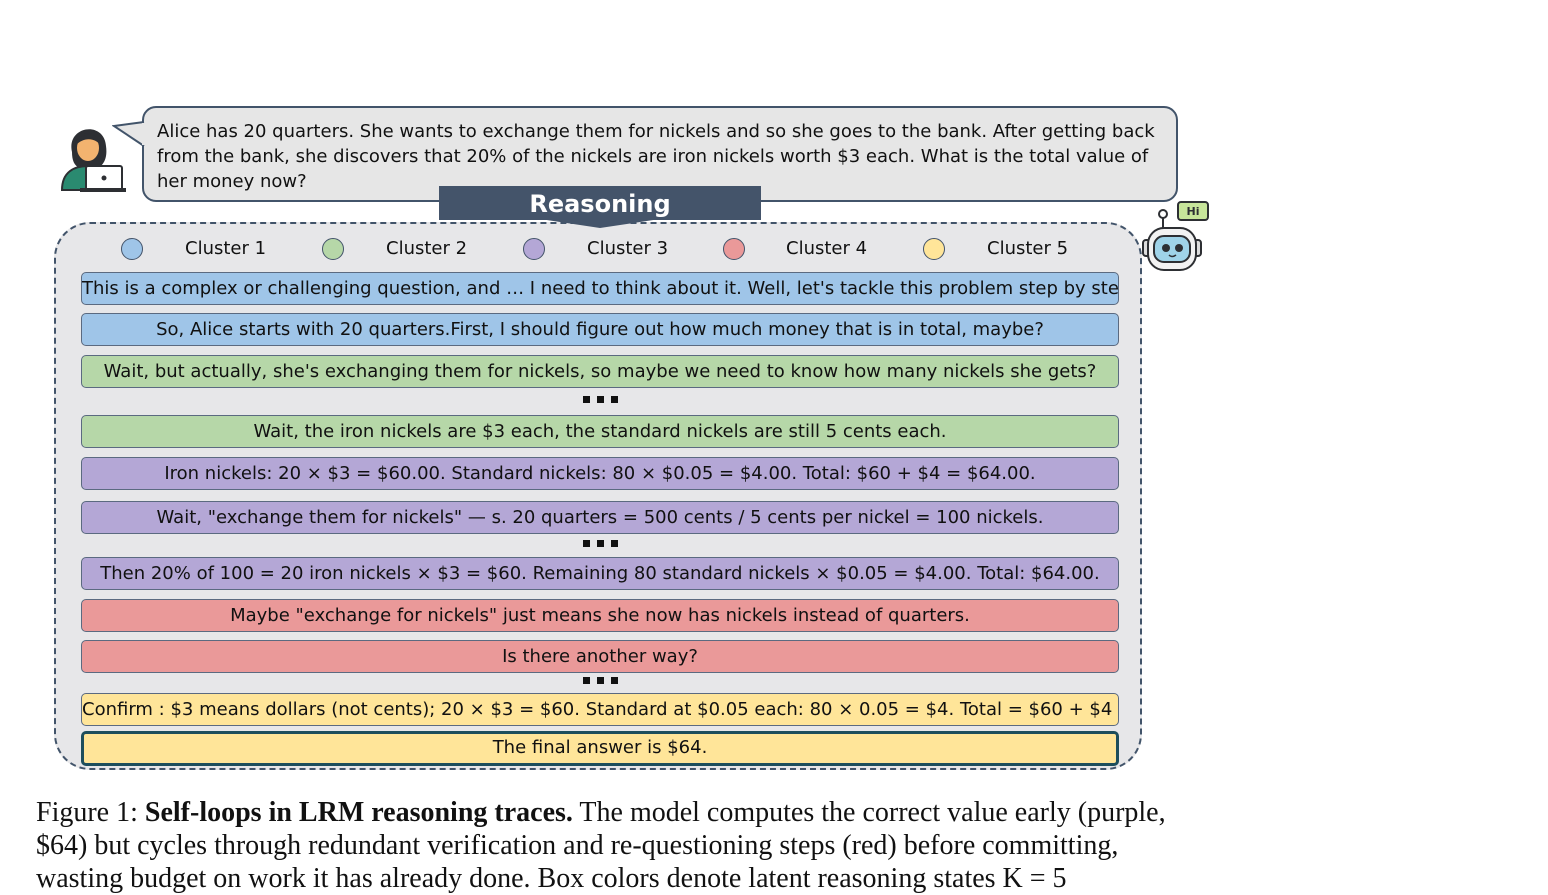 This screenshot has height=895, width=1548. Describe the element at coordinates (358, 812) in the screenshot. I see `caption-bold: Self-loops in LRM reasoning traces.` at that location.